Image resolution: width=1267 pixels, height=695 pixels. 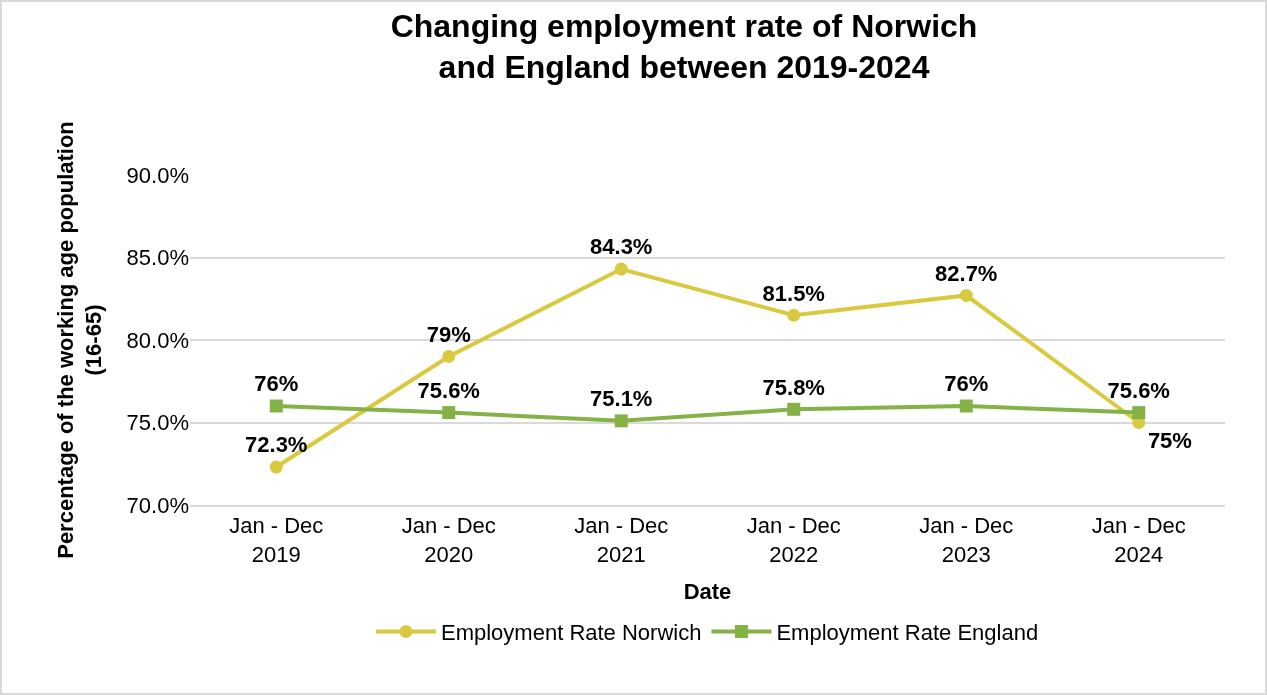 What do you see at coordinates (157, 340) in the screenshot?
I see `y-tick-label: 80.0%` at bounding box center [157, 340].